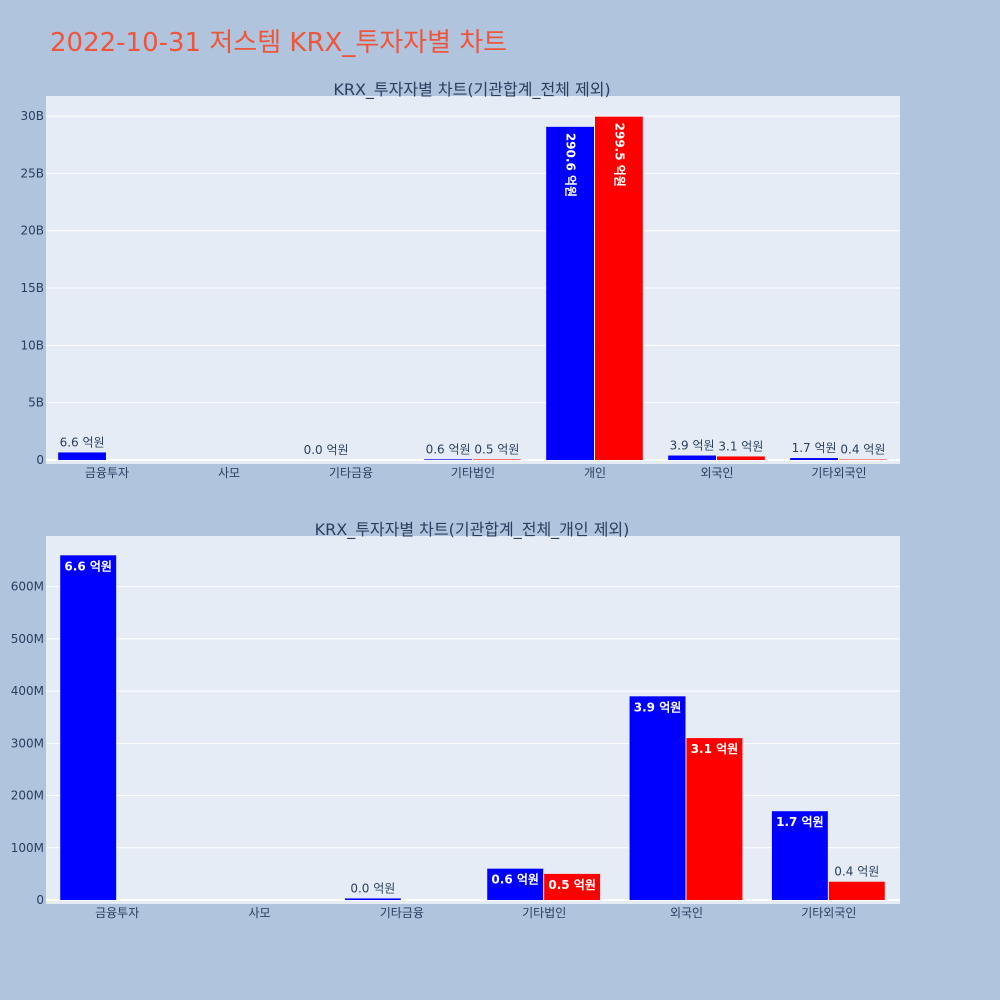  Describe the element at coordinates (82, 442) in the screenshot. I see `chart1-data-label: 6.6 억원` at that location.